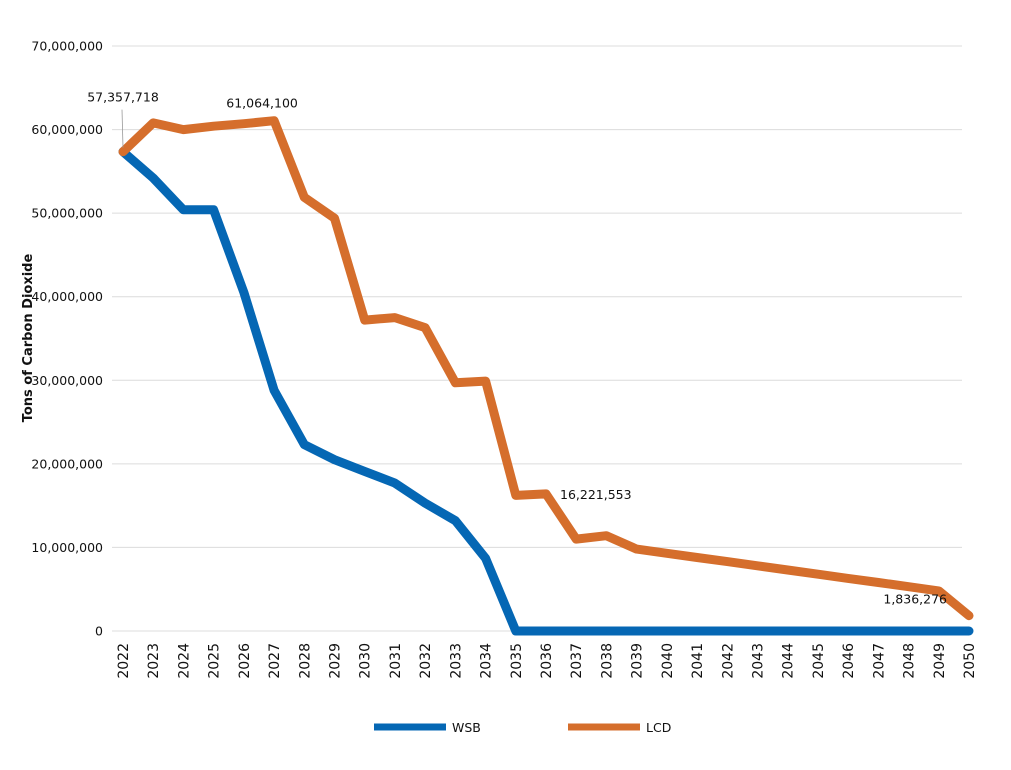  I want to click on x-tick-label: 2041, so click(698, 661).